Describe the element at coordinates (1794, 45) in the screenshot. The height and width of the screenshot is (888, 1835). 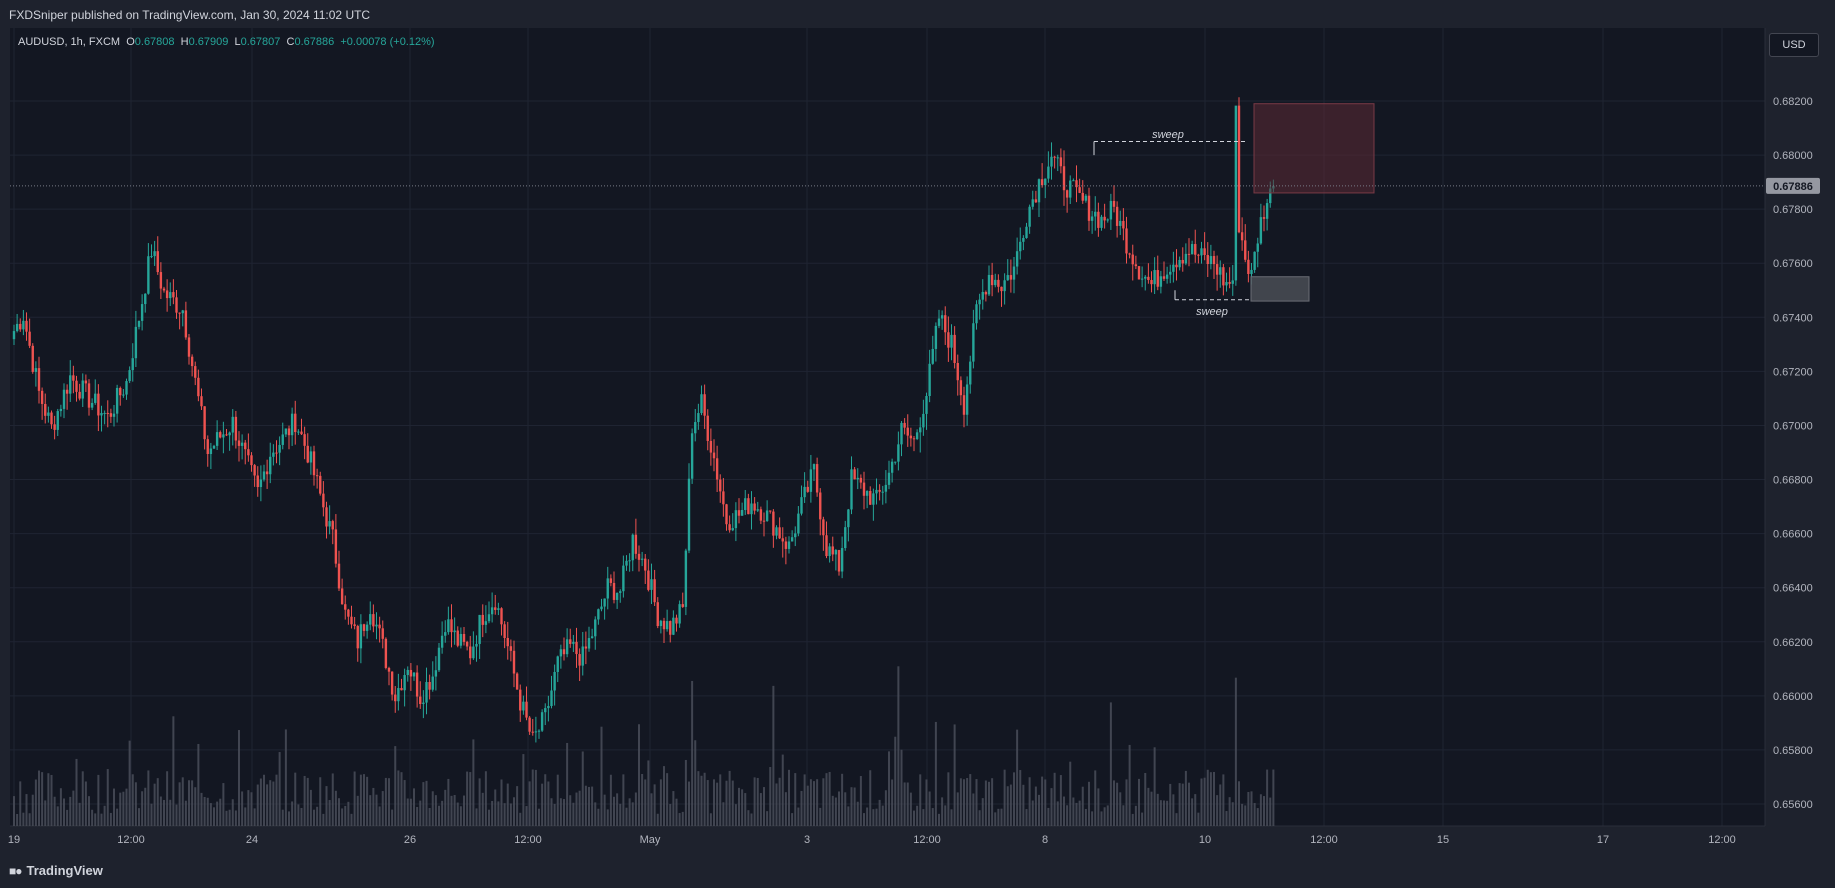
I see `currency-button: USD` at that location.